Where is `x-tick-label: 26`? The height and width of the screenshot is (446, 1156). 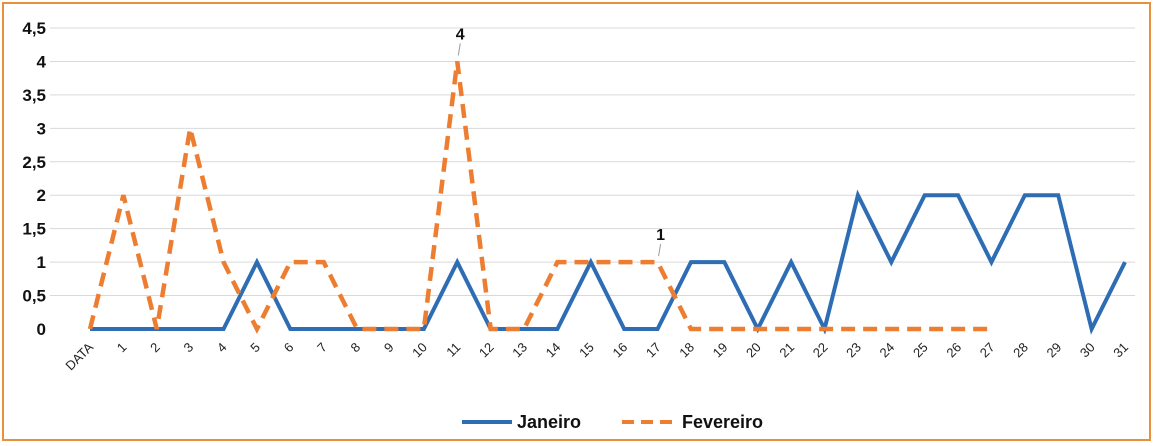
x-tick-label: 26 is located at coordinates (953, 350).